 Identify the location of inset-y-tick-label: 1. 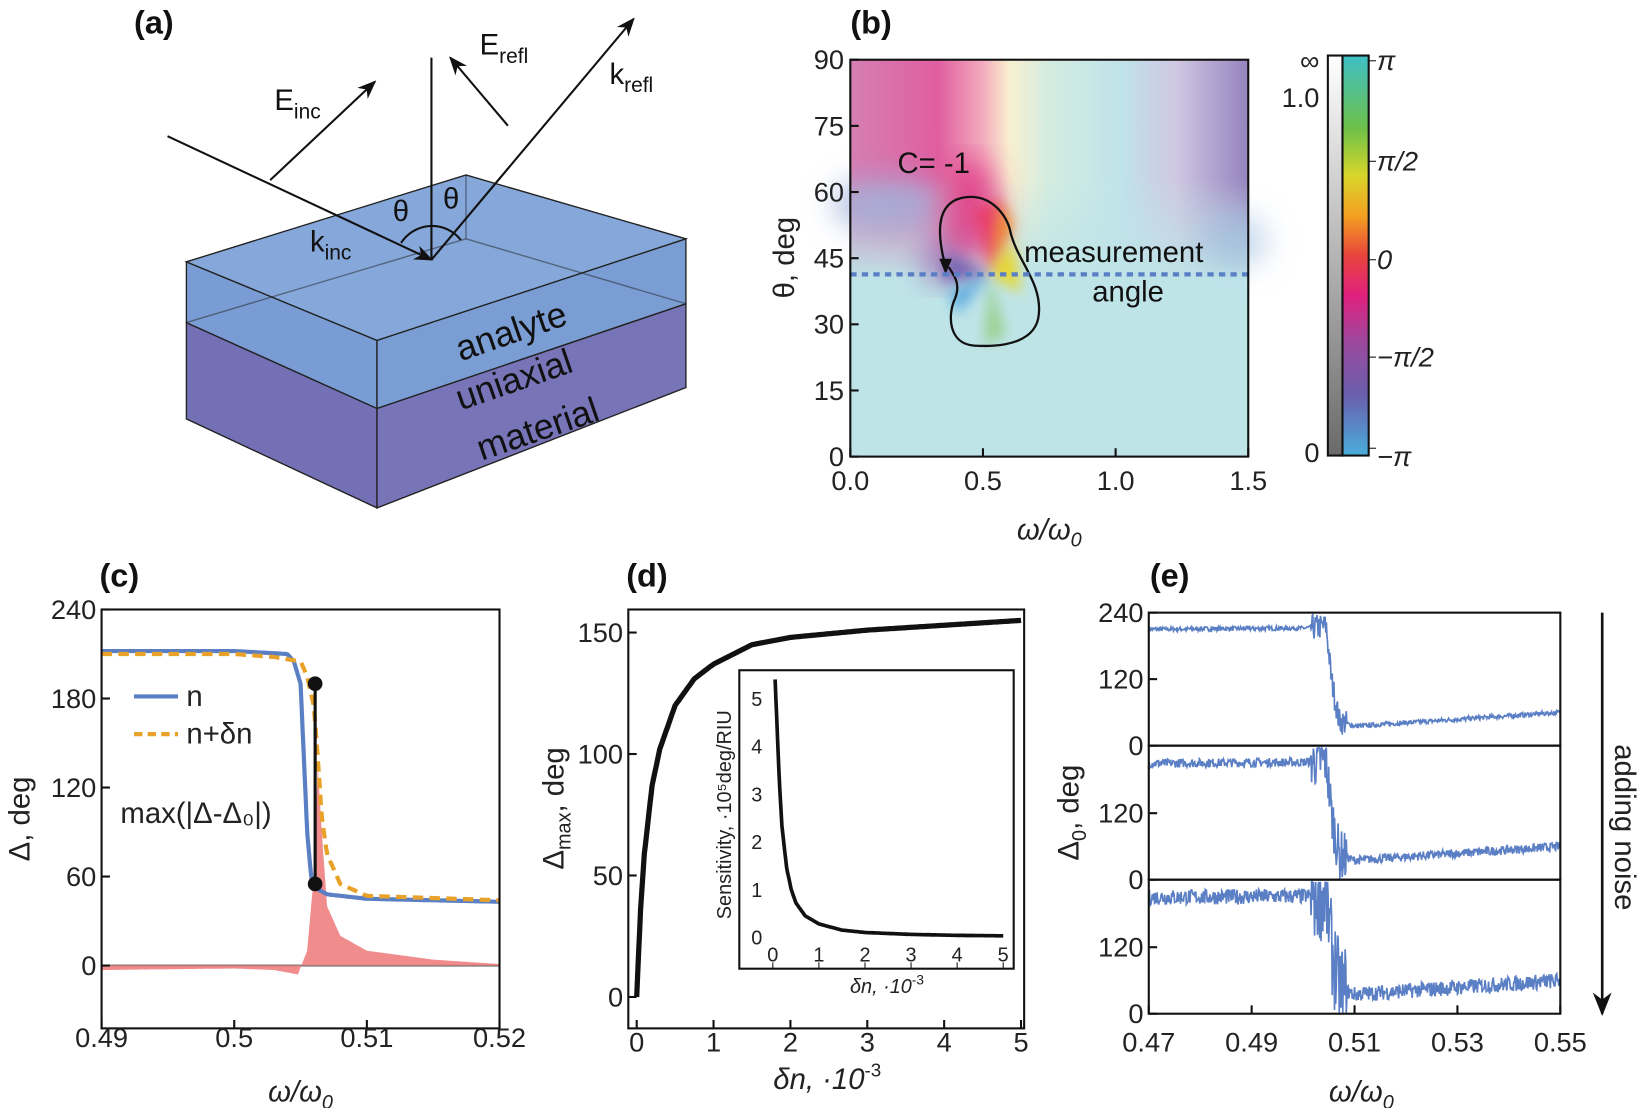
(756, 891).